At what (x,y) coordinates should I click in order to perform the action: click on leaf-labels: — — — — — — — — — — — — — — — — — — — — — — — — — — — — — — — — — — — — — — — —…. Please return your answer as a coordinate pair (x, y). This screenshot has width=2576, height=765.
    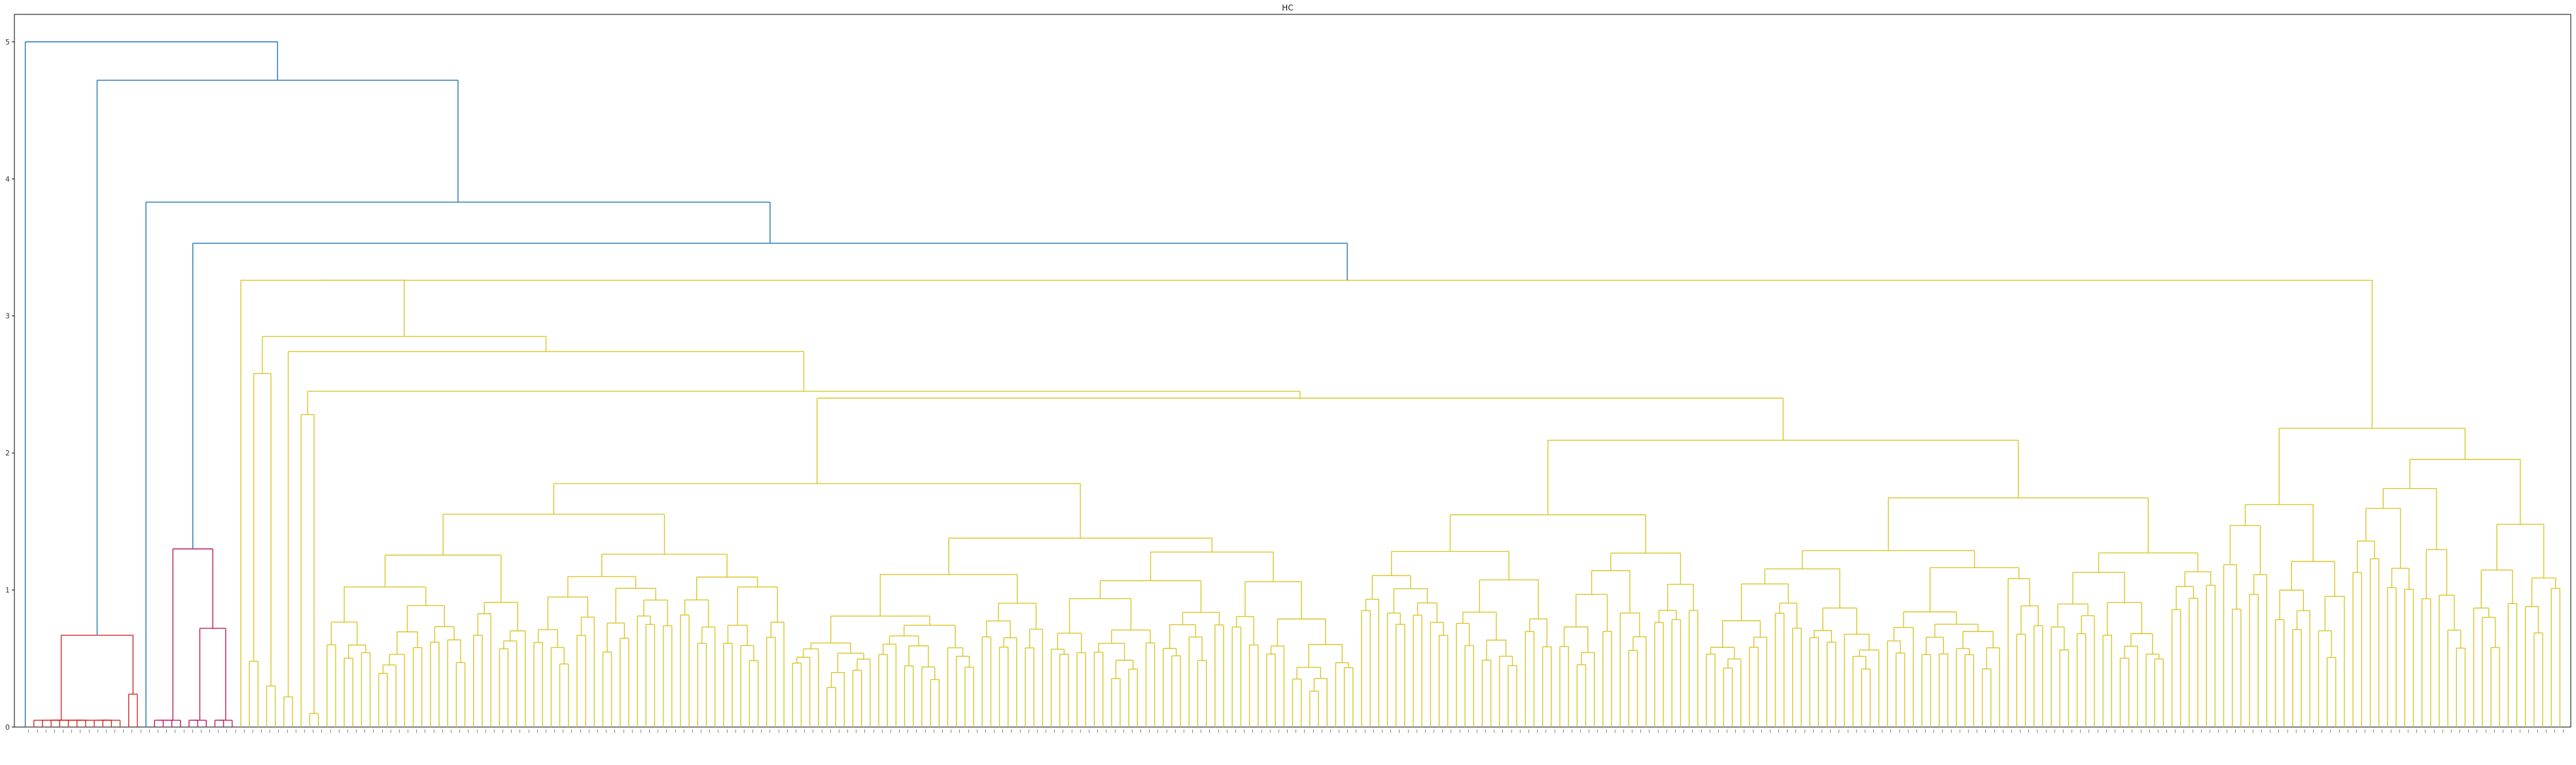
    Looking at the image, I should click on (1296, 731).